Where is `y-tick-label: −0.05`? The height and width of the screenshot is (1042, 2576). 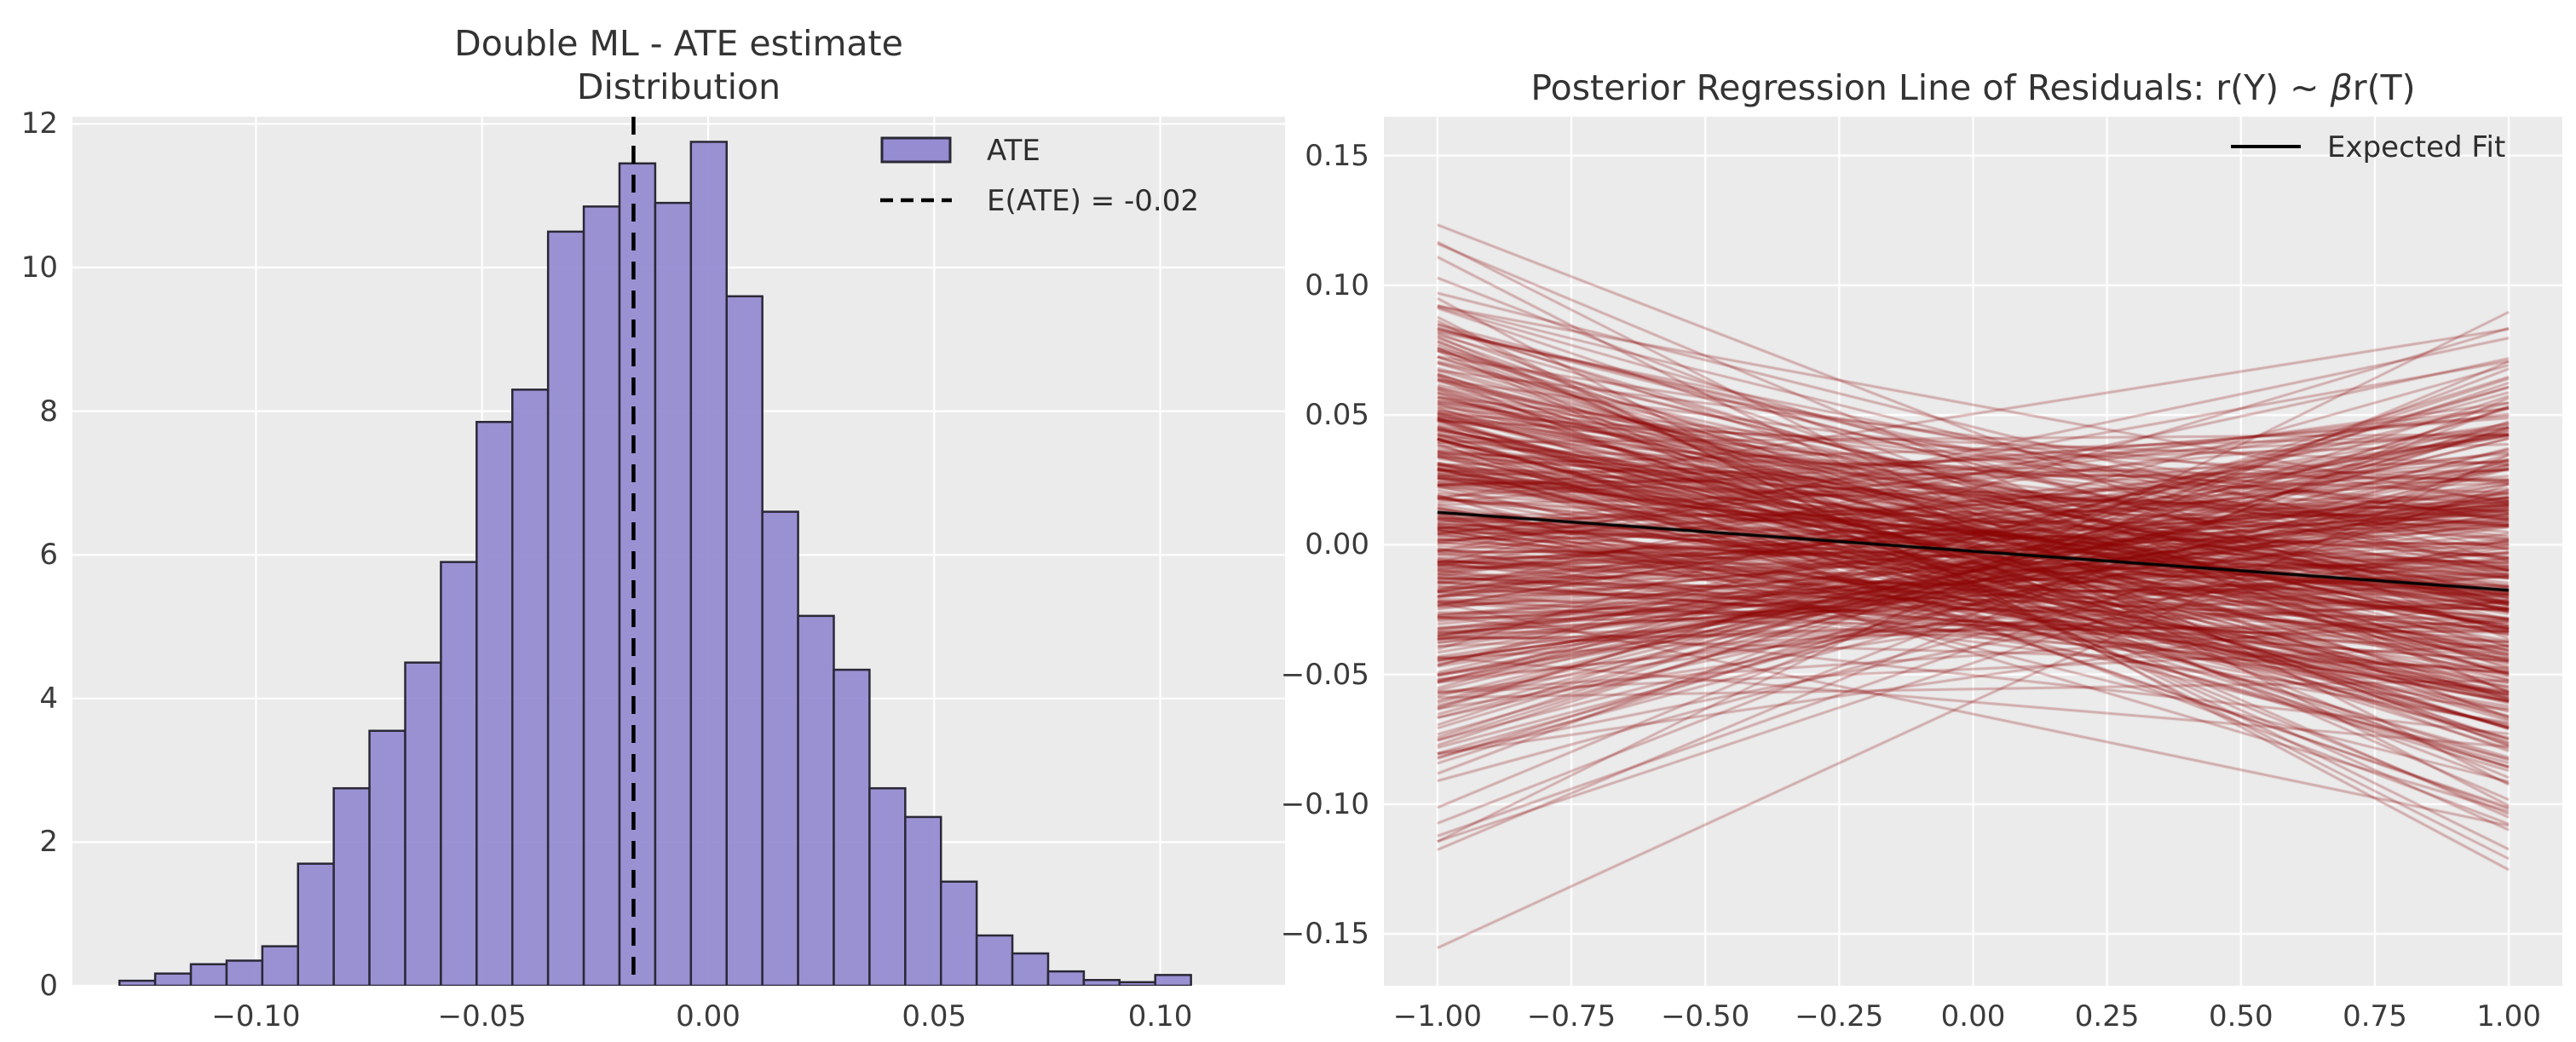
y-tick-label: −0.05 is located at coordinates (1324, 674).